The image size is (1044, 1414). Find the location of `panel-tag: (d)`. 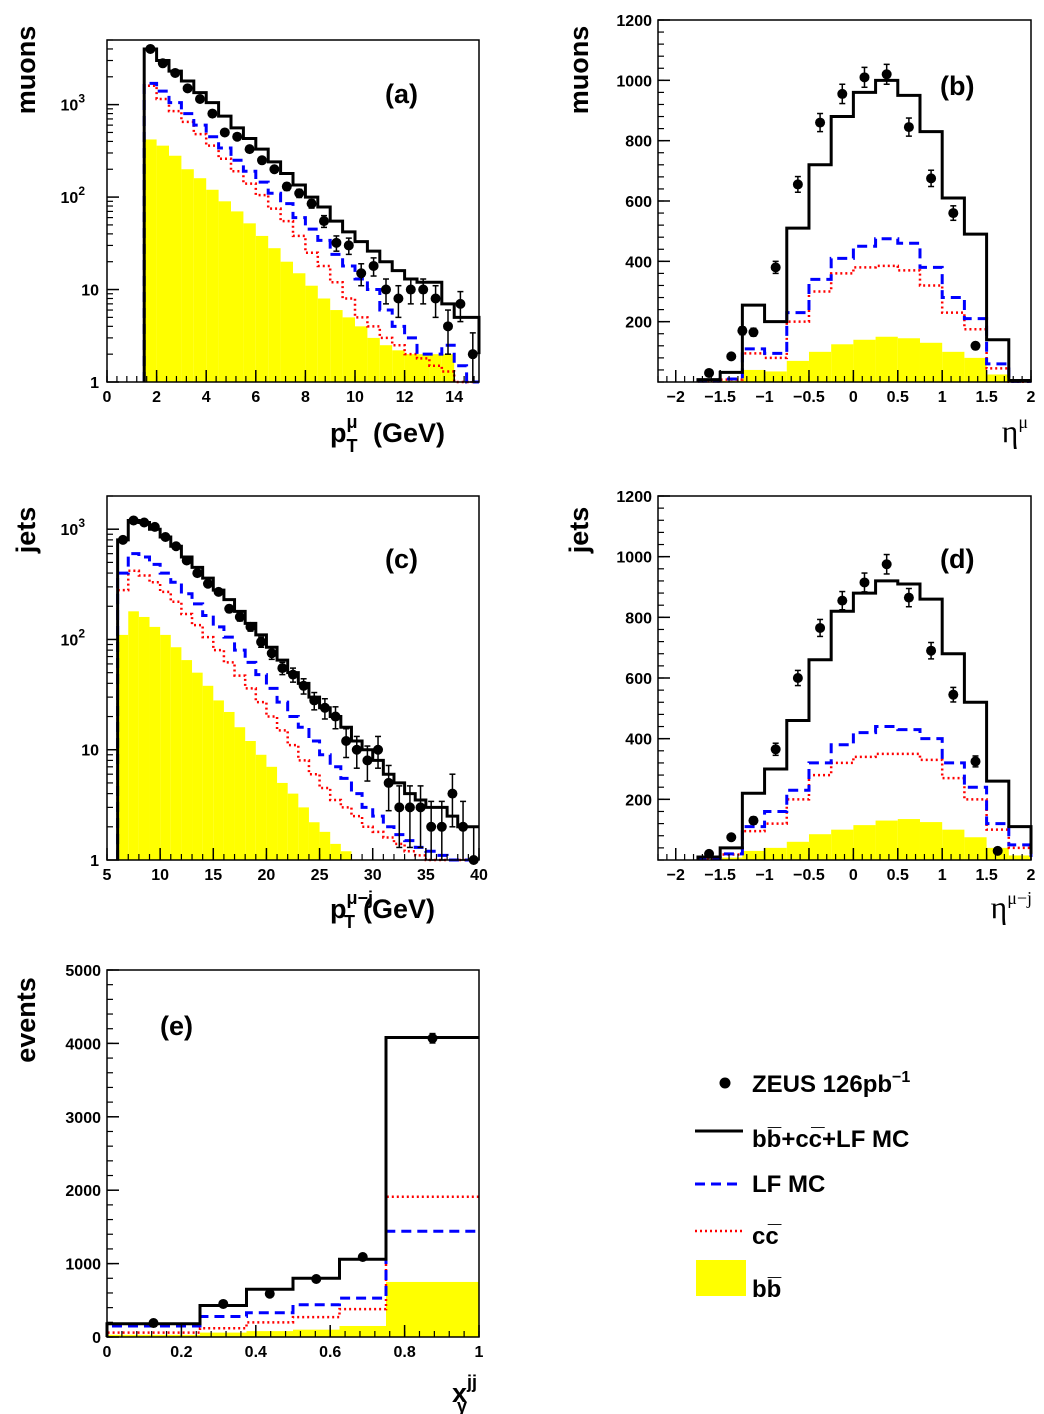

panel-tag: (d) is located at coordinates (957, 559).